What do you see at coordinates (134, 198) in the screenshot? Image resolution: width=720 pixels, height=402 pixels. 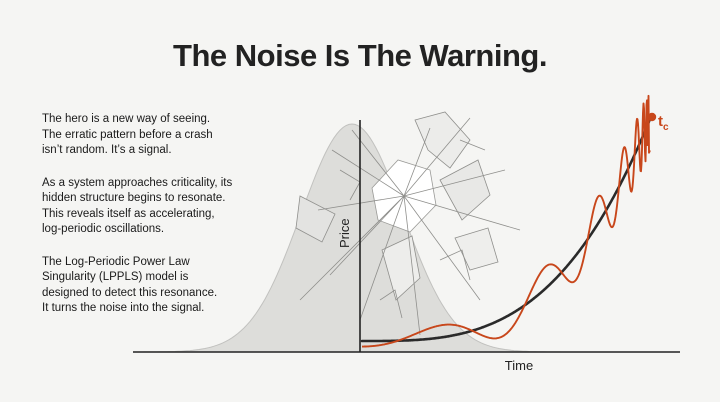 I see `text-line: hidden structure begins to resonate.` at bounding box center [134, 198].